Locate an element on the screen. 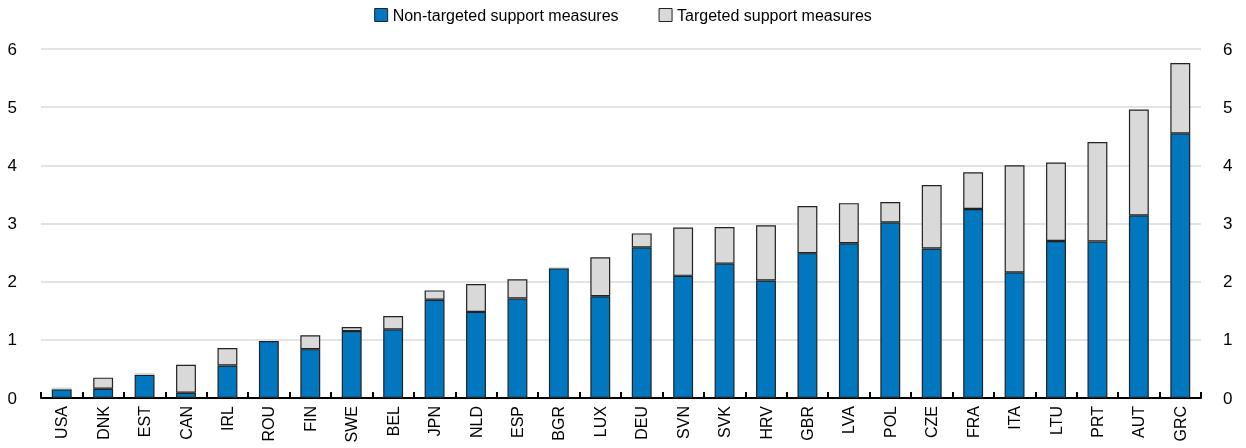 This screenshot has height=448, width=1246. legend-label: Non-targeted support measures is located at coordinates (505, 15).